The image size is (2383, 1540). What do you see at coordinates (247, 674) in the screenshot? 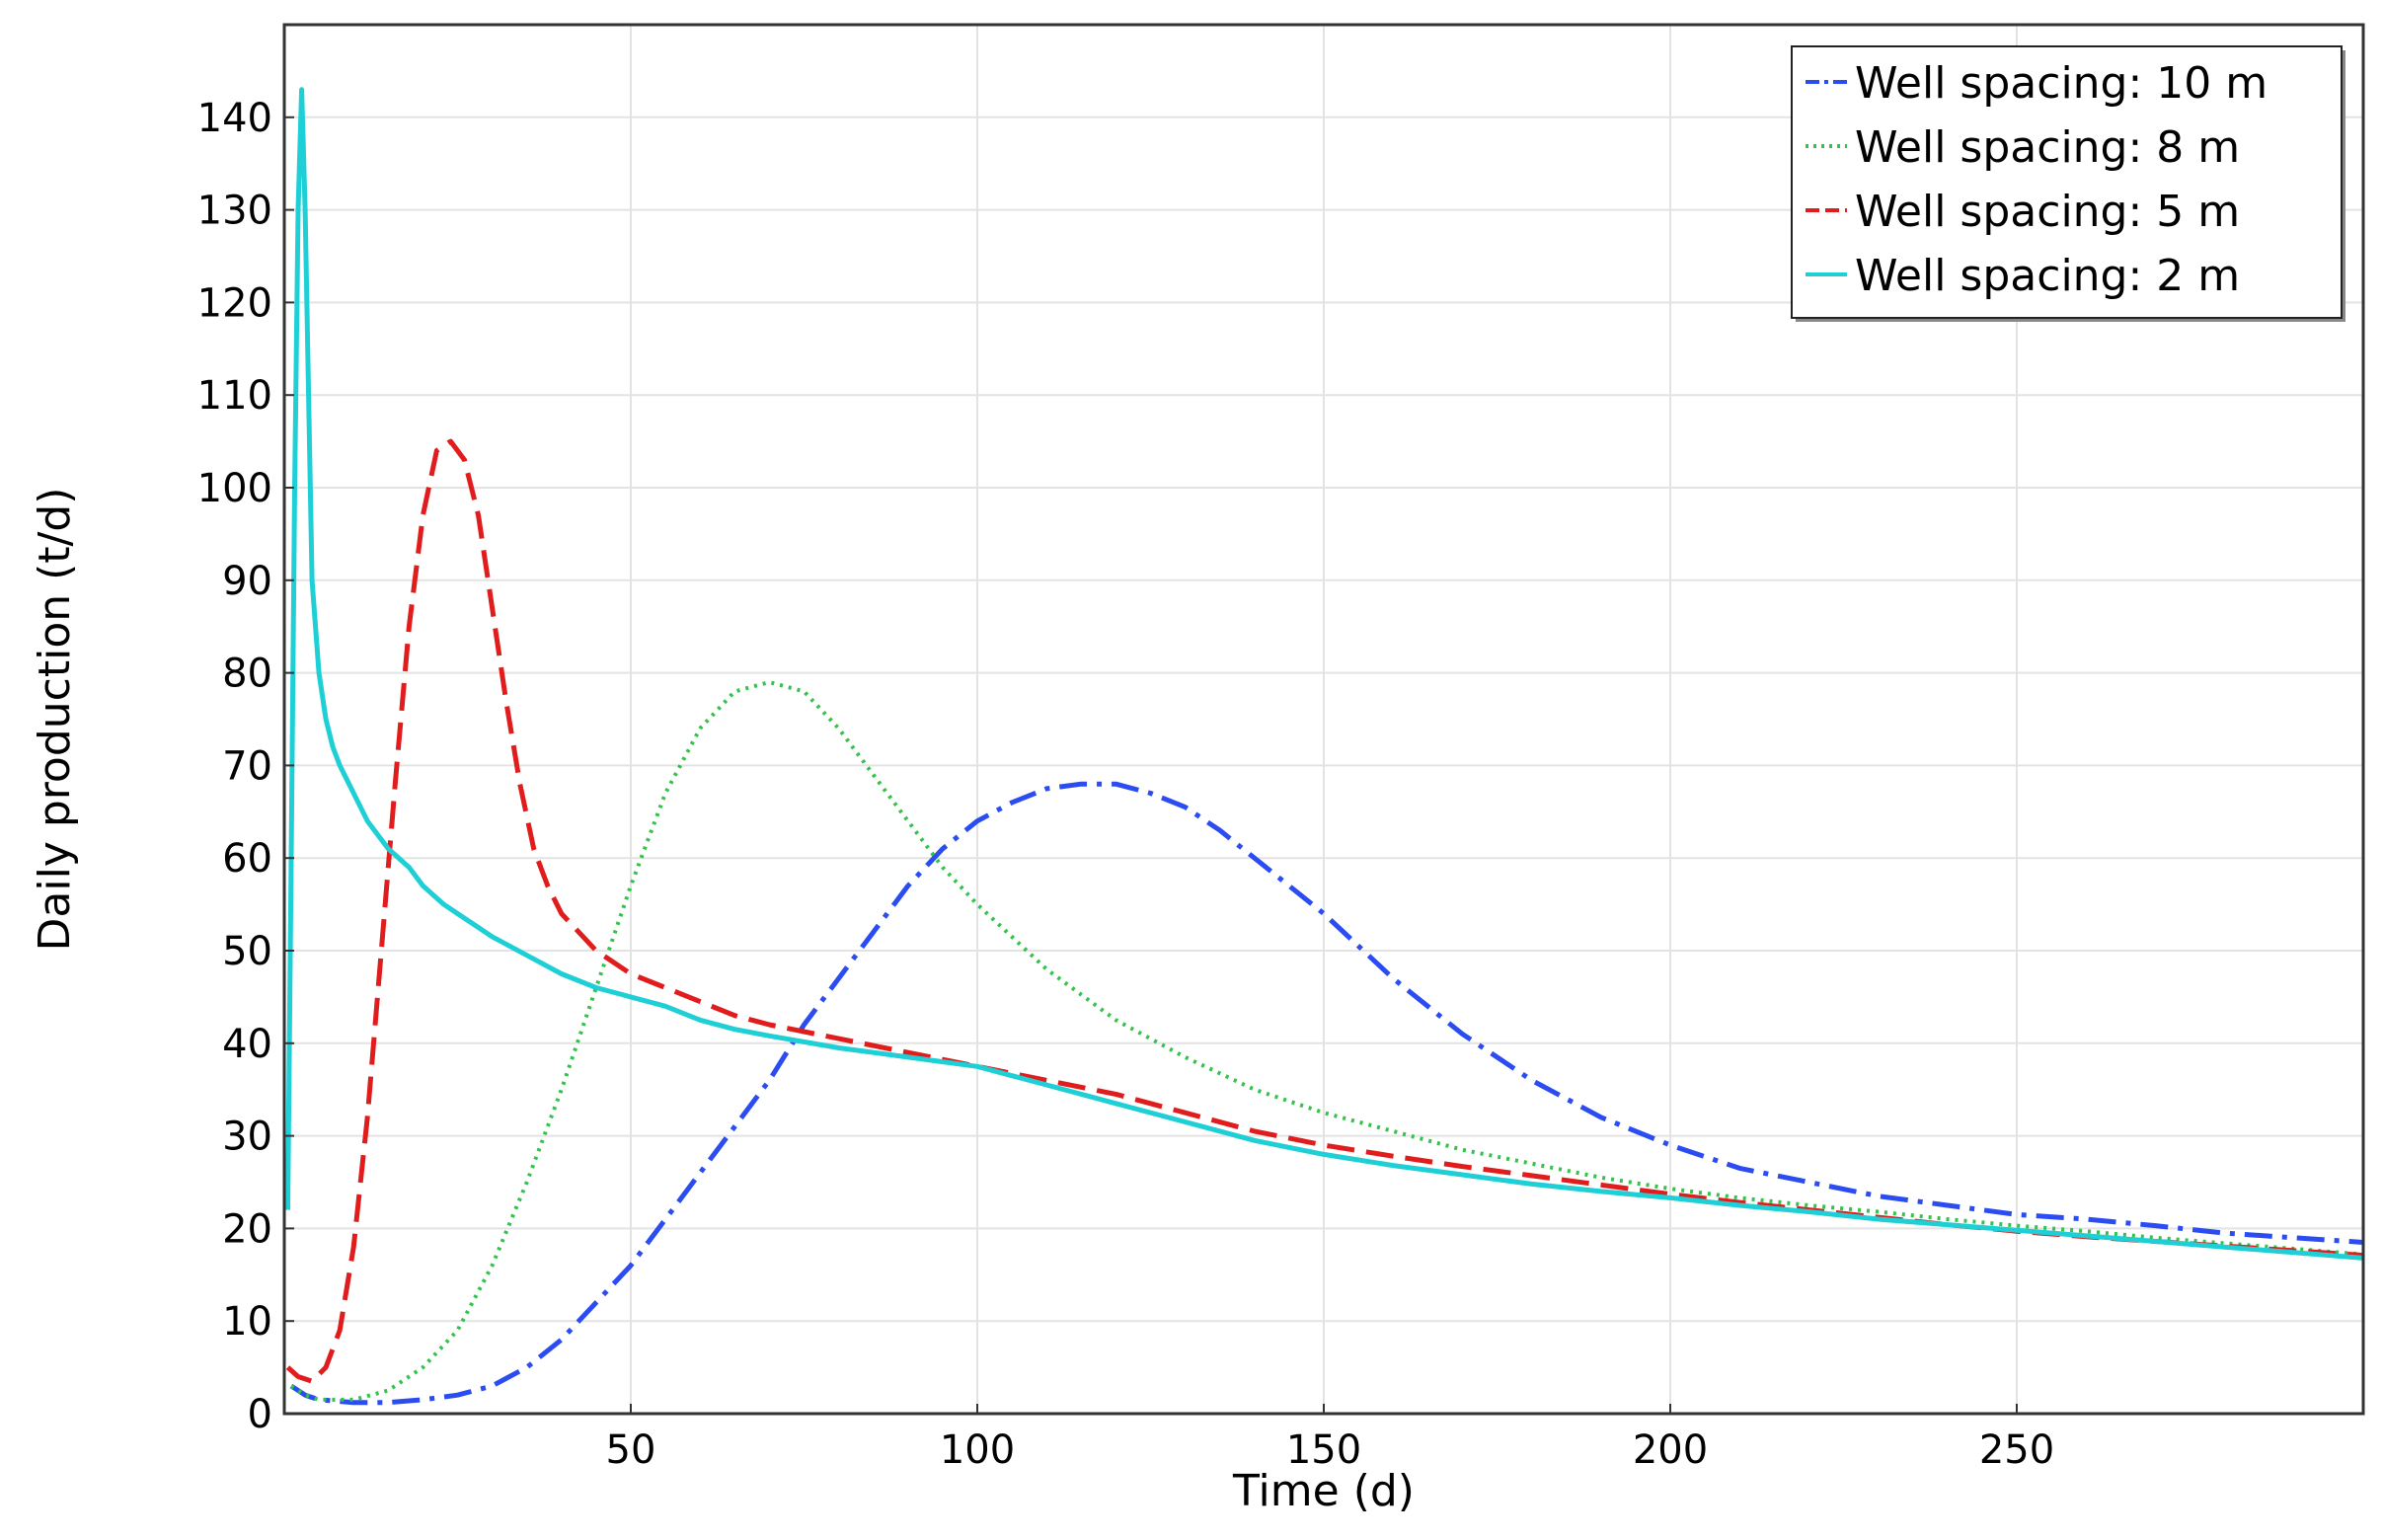
I see `y-tick-label: 80` at bounding box center [247, 674].